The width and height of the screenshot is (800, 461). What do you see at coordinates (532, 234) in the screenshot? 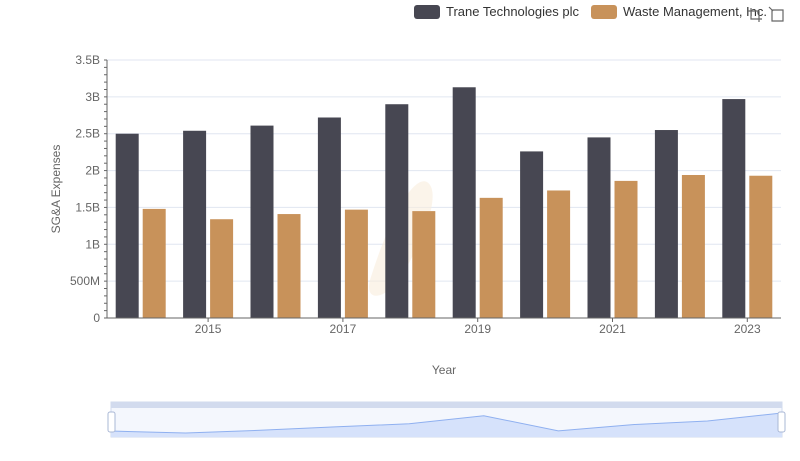
I see `bar-trane-2020` at bounding box center [532, 234].